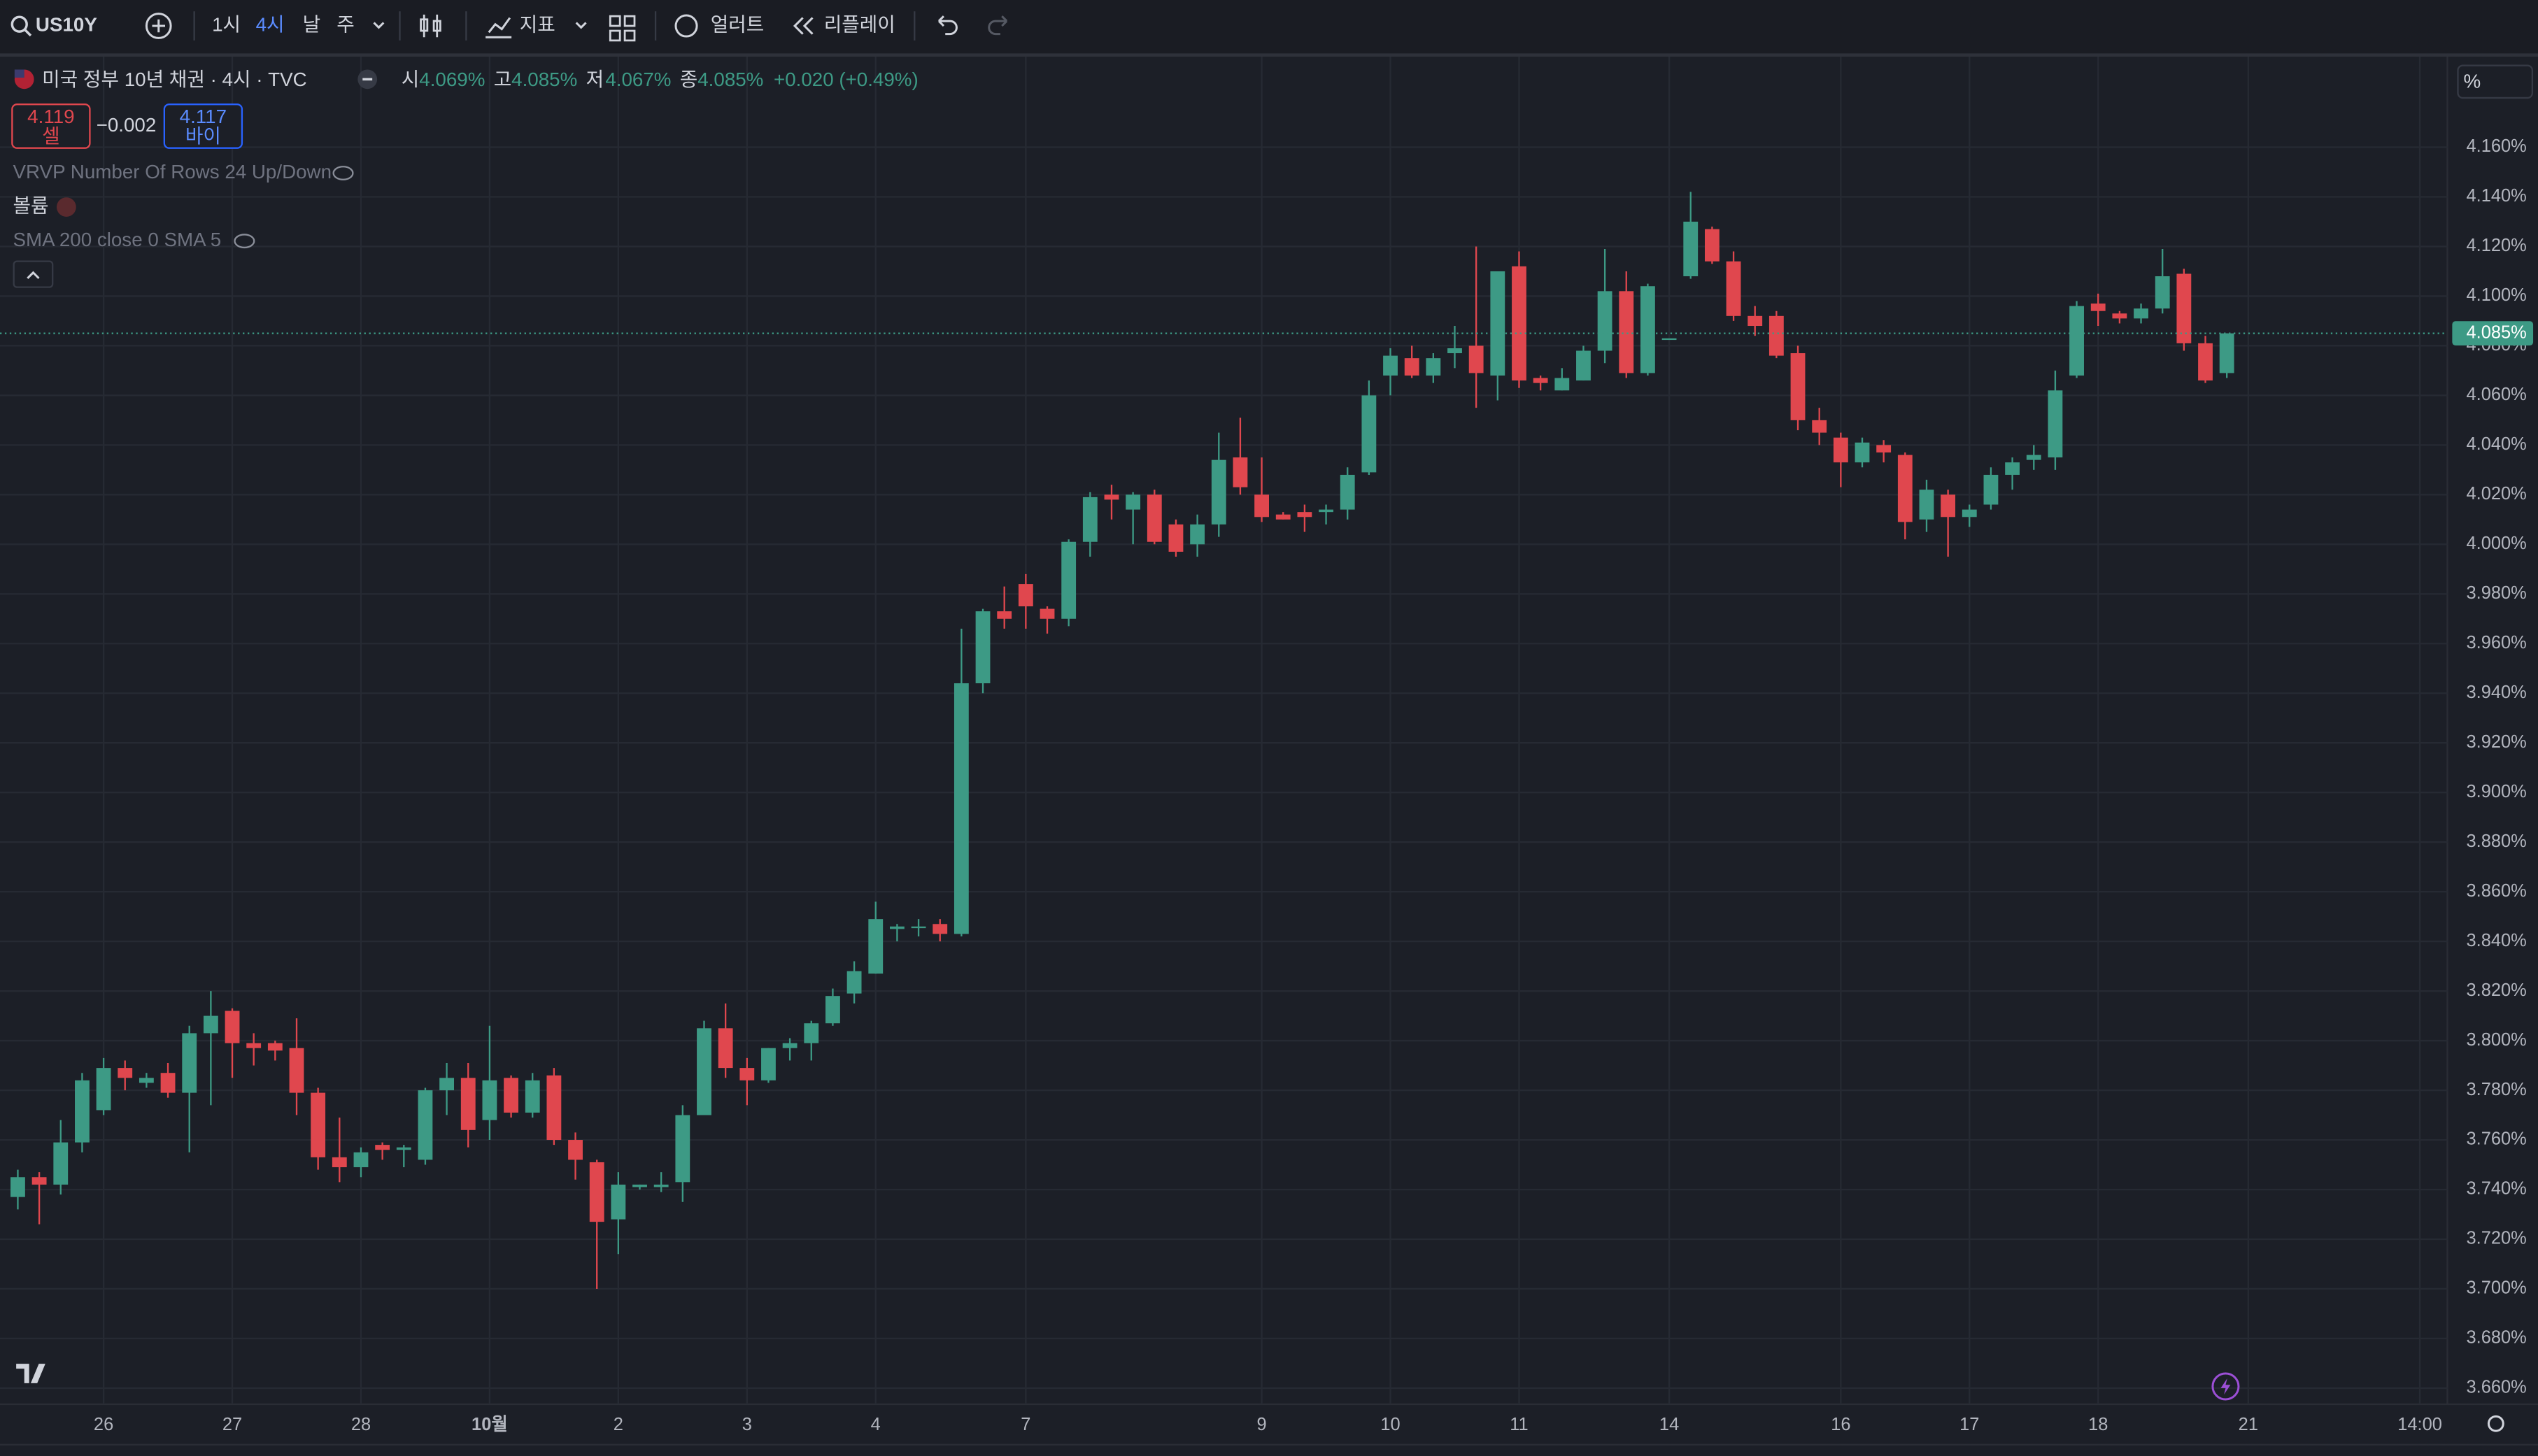 The width and height of the screenshot is (2538, 1456). What do you see at coordinates (689, 79) in the screenshot?
I see `ohlc-label: 종` at bounding box center [689, 79].